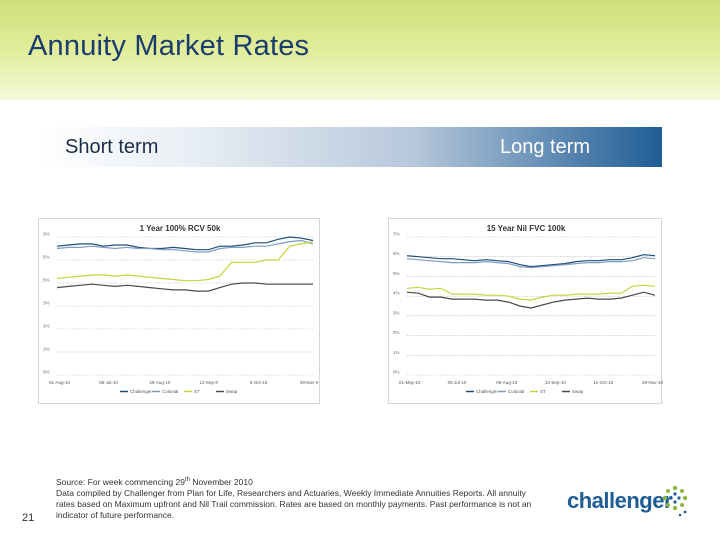 The height and width of the screenshot is (540, 720). I want to click on x-tick-label: 09-Aug-10, so click(507, 382).